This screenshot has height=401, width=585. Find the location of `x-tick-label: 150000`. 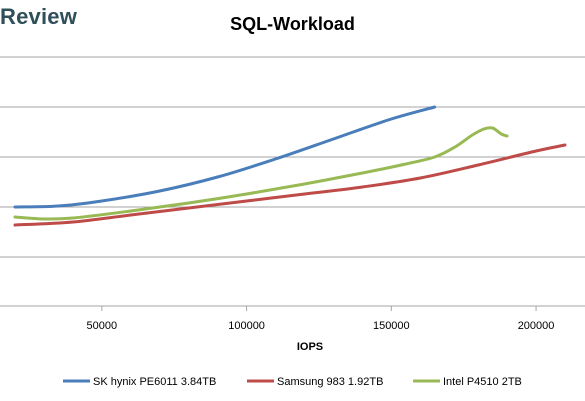

x-tick-label: 150000 is located at coordinates (391, 326).